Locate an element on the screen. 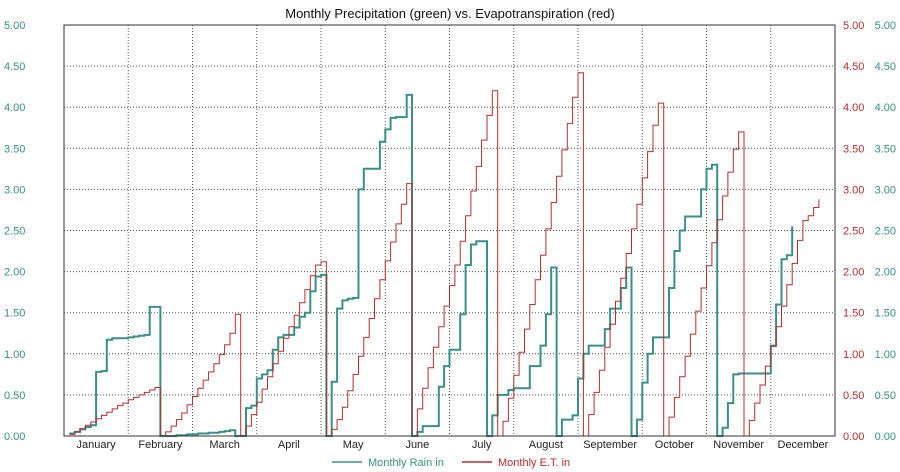 Image resolution: width=900 pixels, height=472 pixels. month-label-november: November is located at coordinates (738, 445).